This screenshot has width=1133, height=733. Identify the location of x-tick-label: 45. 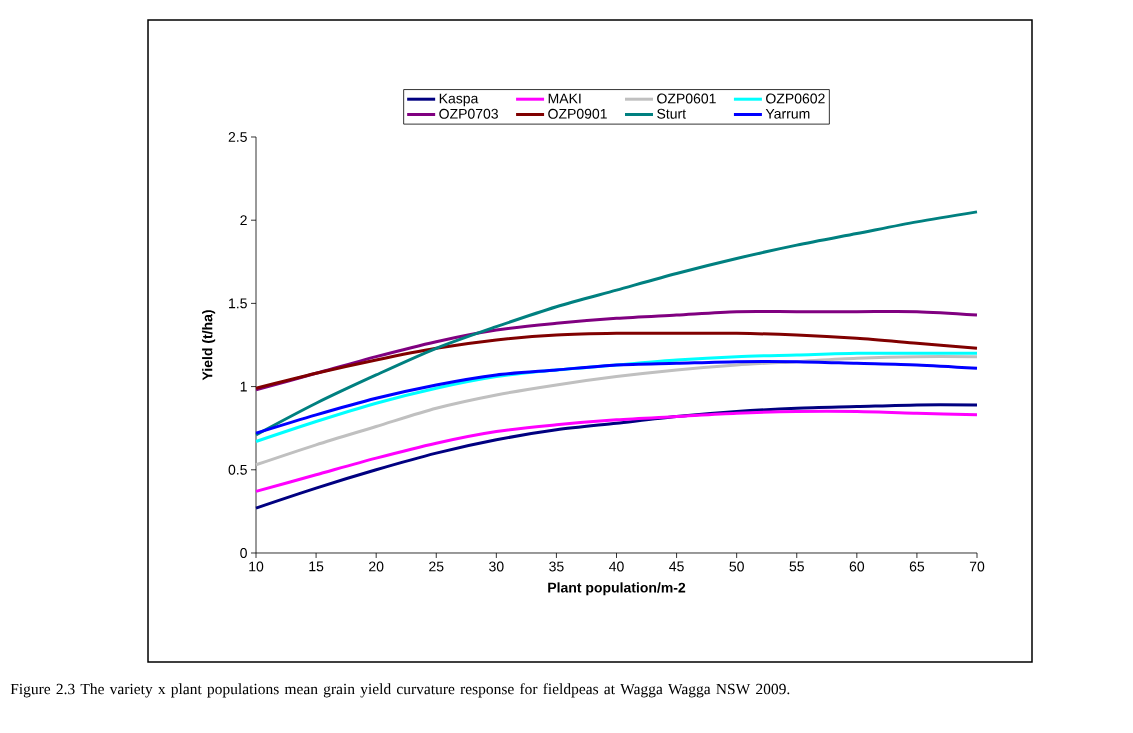
(676, 566).